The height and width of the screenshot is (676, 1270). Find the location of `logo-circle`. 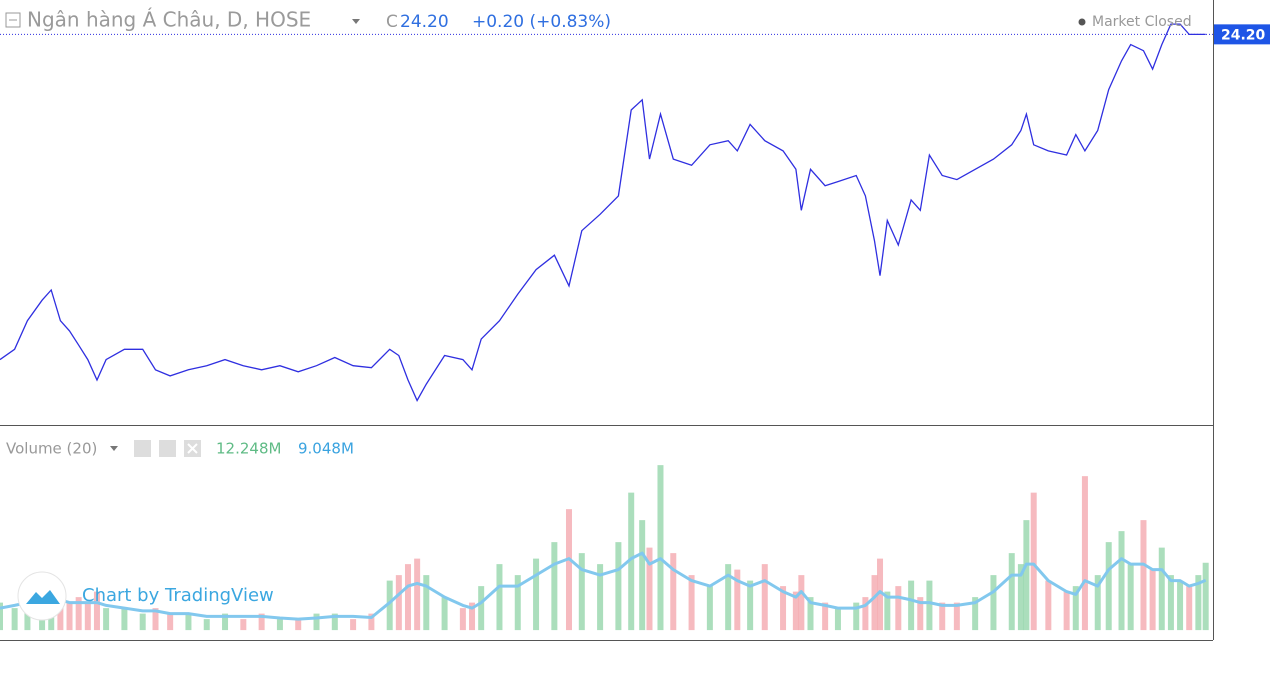

logo-circle is located at coordinates (42, 596).